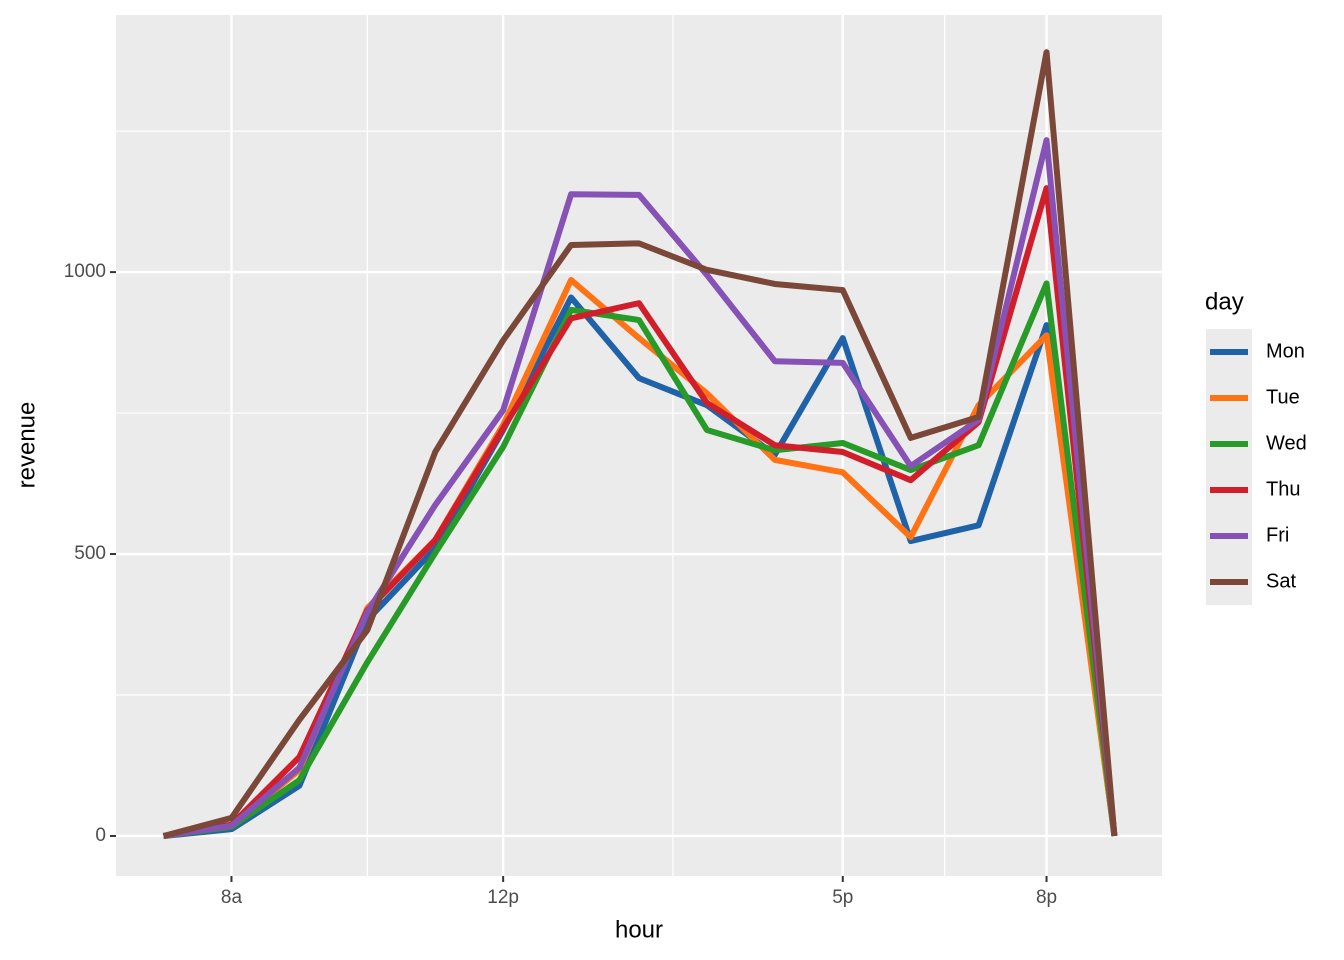 The width and height of the screenshot is (1344, 960). Describe the element at coordinates (503, 897) in the screenshot. I see `x-tick-label: 12p` at that location.